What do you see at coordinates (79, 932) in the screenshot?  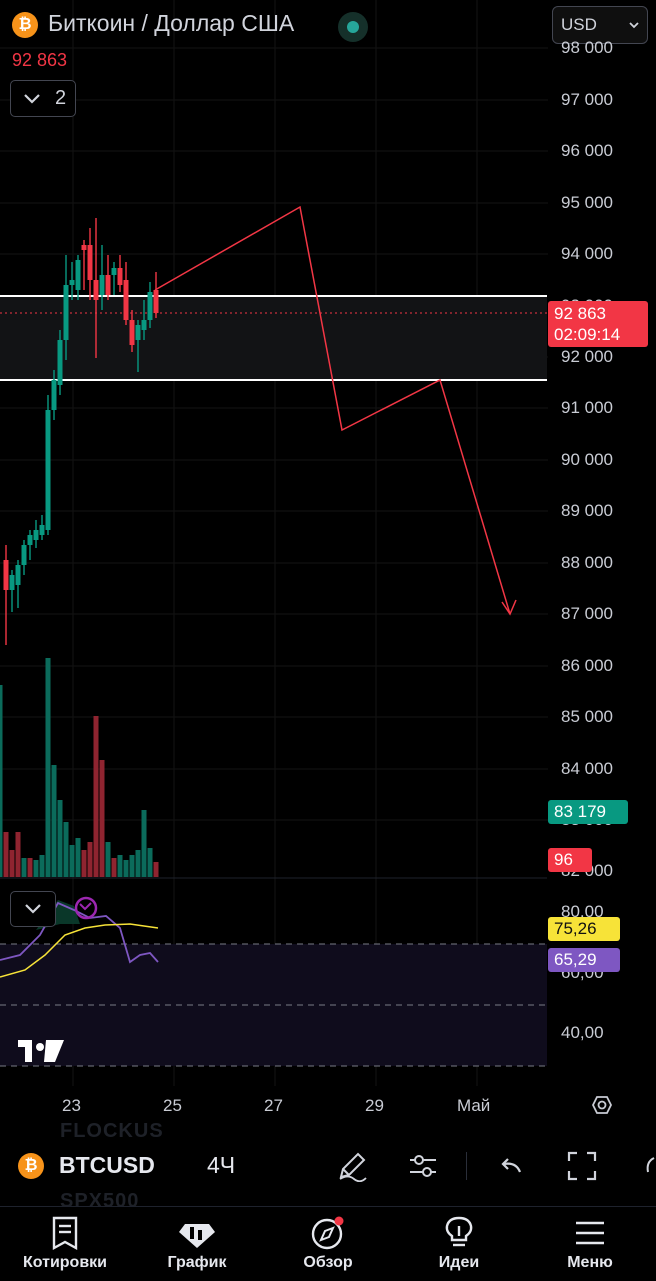 I see `rsi-line` at bounding box center [79, 932].